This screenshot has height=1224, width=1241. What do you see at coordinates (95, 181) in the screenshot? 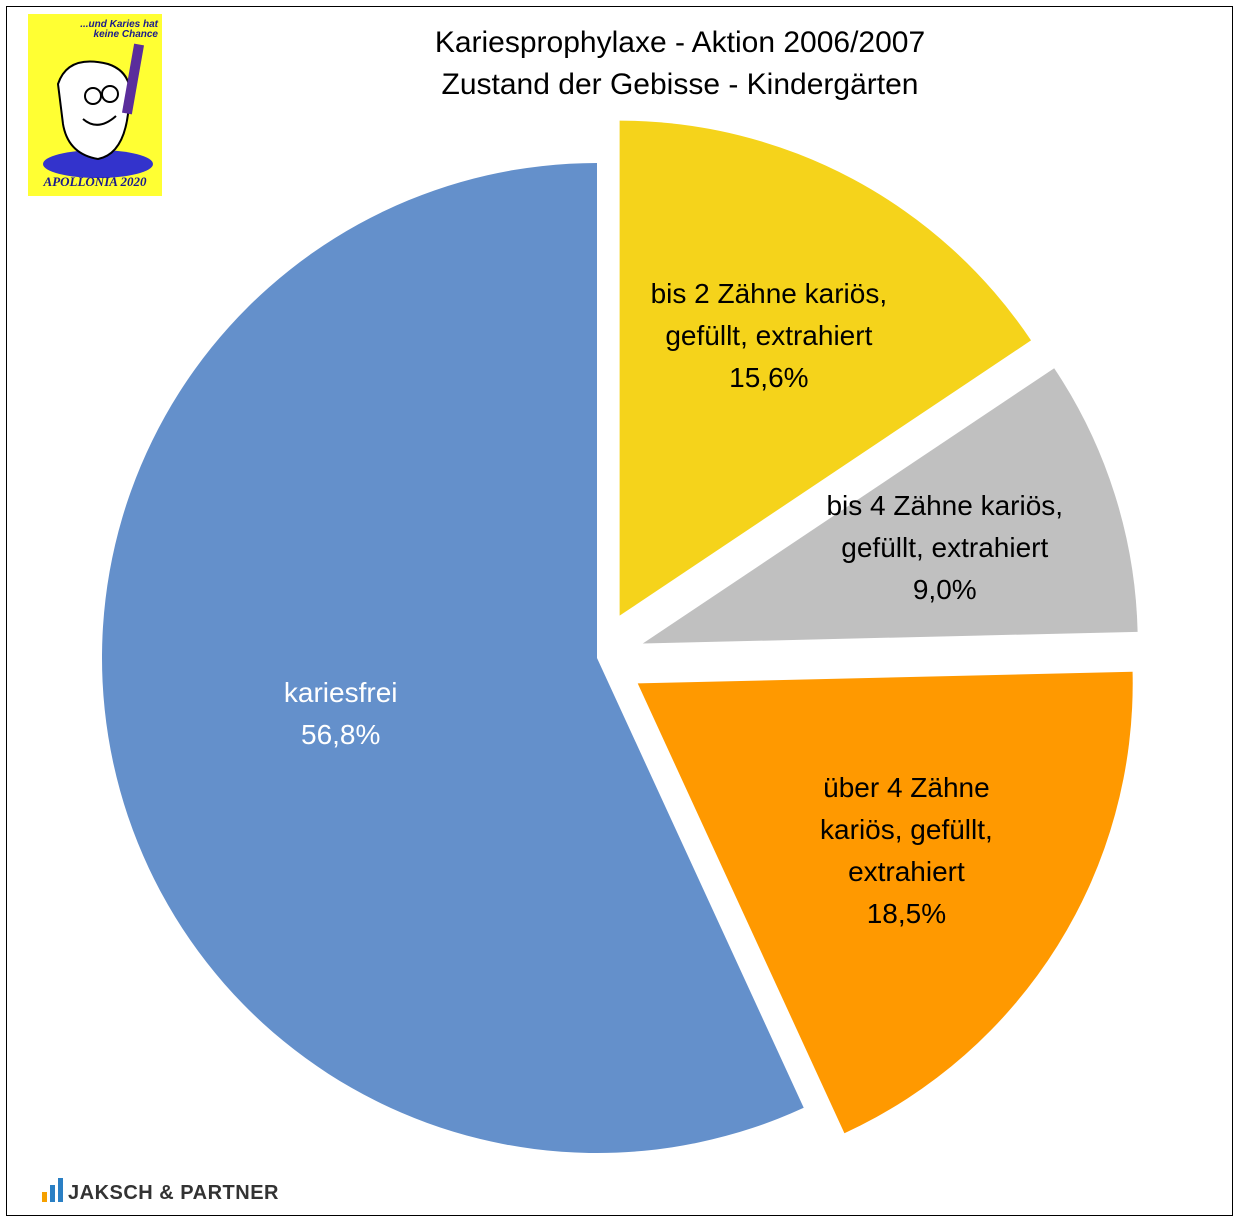
I see `logo-name: APOLLONIA 2020` at bounding box center [95, 181].